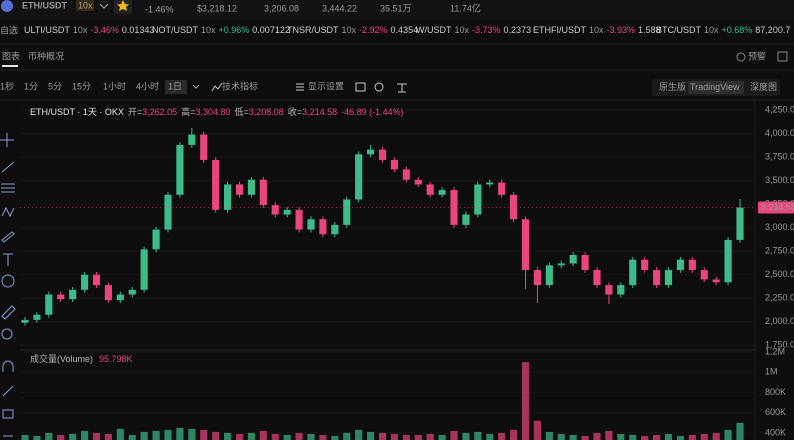  Describe the element at coordinates (8, 188) in the screenshot. I see `channel-tool` at that location.